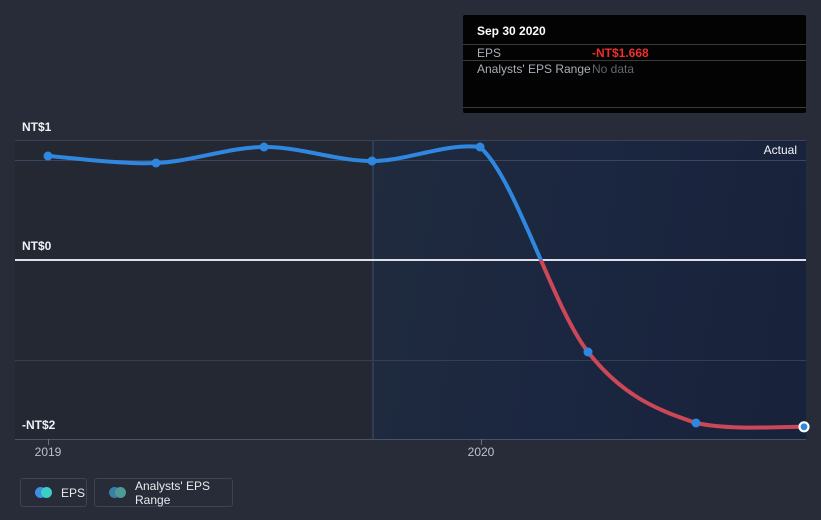 This screenshot has width=821, height=520. What do you see at coordinates (48, 442) in the screenshot?
I see `x-tick-2019` at bounding box center [48, 442].